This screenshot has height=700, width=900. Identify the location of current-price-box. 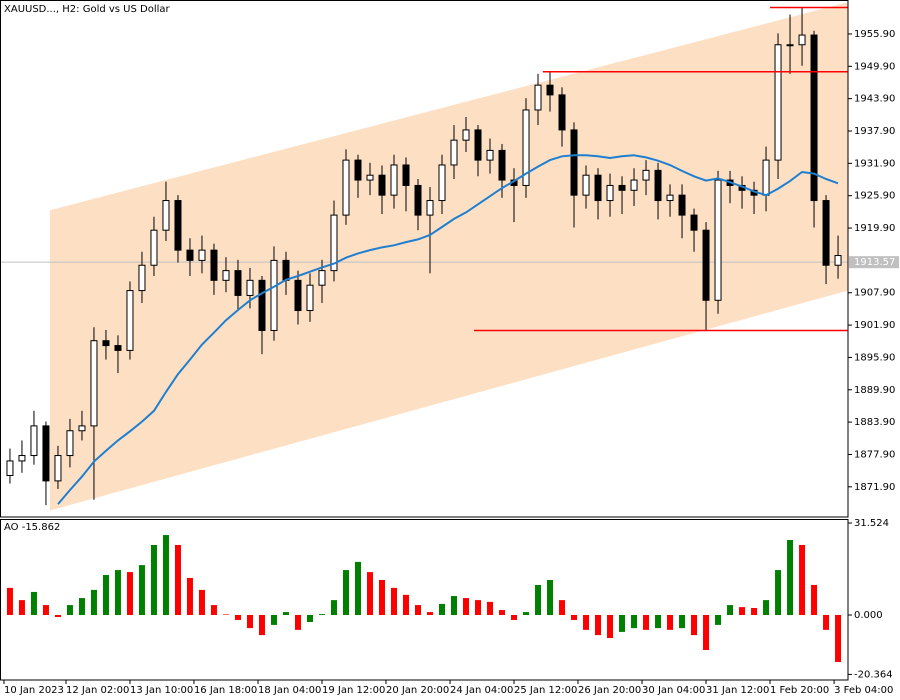
(874, 262).